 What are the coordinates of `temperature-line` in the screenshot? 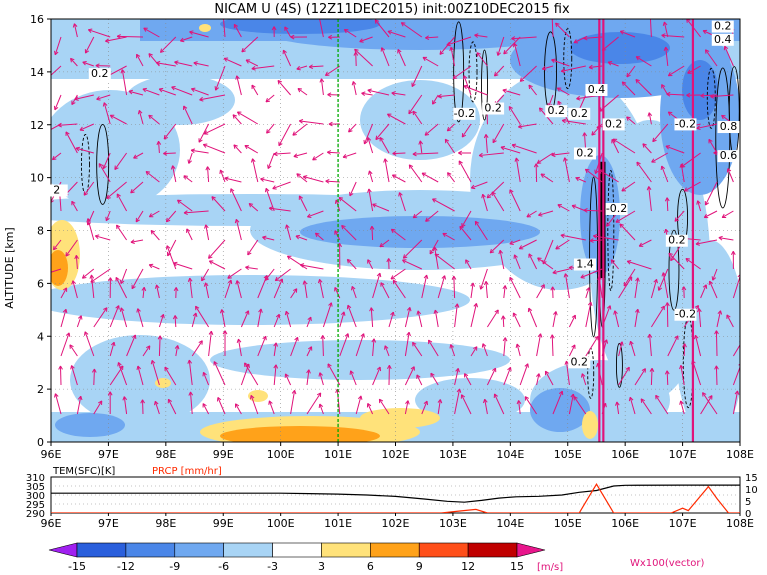 It's located at (395, 493).